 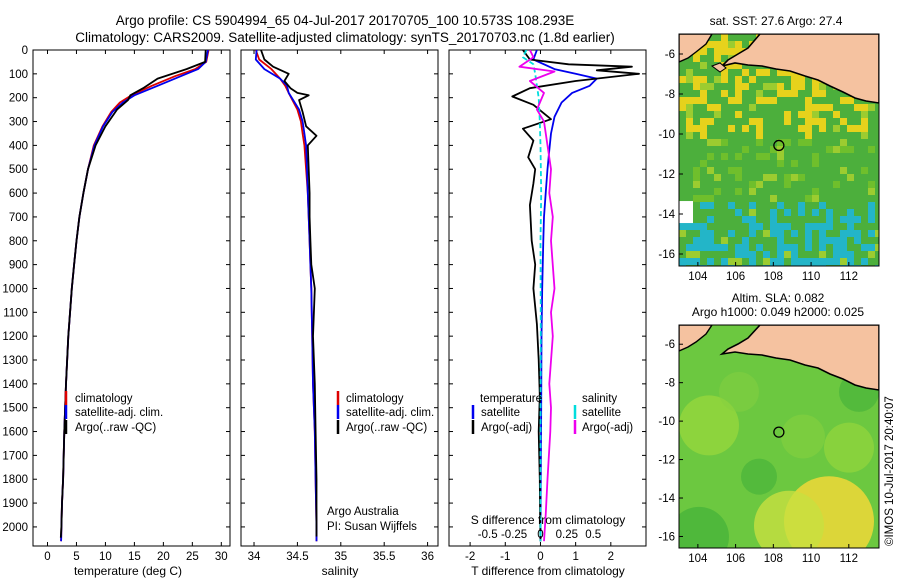 I want to click on lon-tick-label: 104, so click(x=698, y=559).